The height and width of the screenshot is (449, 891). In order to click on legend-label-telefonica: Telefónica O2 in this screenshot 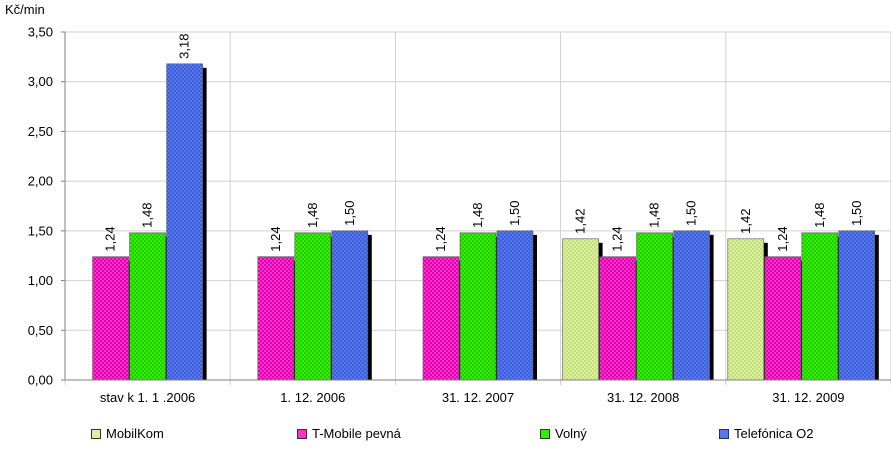, I will do `click(774, 433)`.